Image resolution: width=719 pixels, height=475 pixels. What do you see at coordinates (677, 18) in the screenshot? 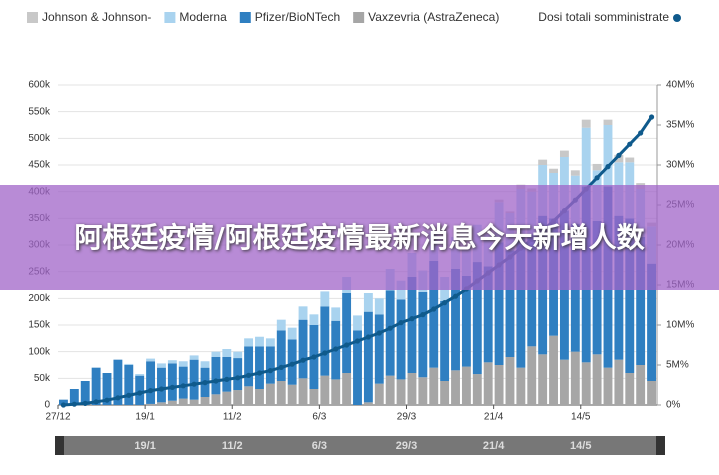
I see `legend-marker` at bounding box center [677, 18].